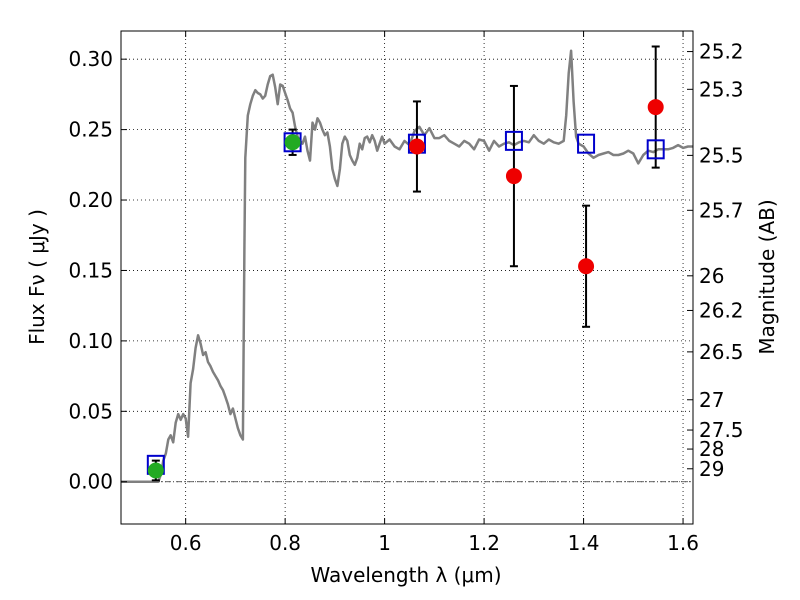 The image size is (800, 600). What do you see at coordinates (285, 543) in the screenshot?
I see `x-tick-label: 0.8` at bounding box center [285, 543].